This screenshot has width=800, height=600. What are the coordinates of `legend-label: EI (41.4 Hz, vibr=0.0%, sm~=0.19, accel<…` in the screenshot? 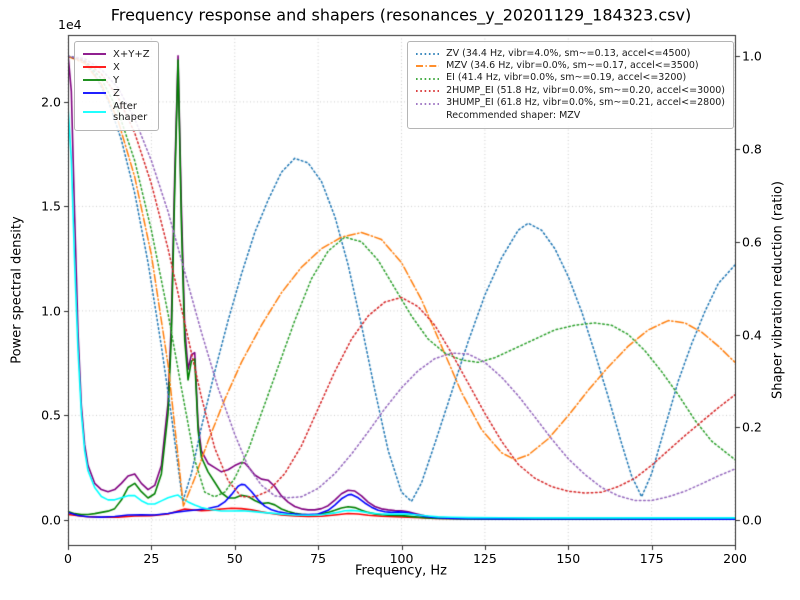 It's located at (566, 78).